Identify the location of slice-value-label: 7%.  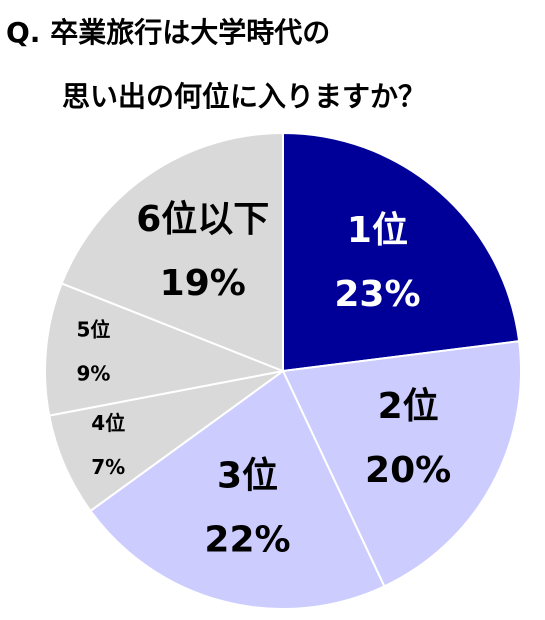
(108, 467).